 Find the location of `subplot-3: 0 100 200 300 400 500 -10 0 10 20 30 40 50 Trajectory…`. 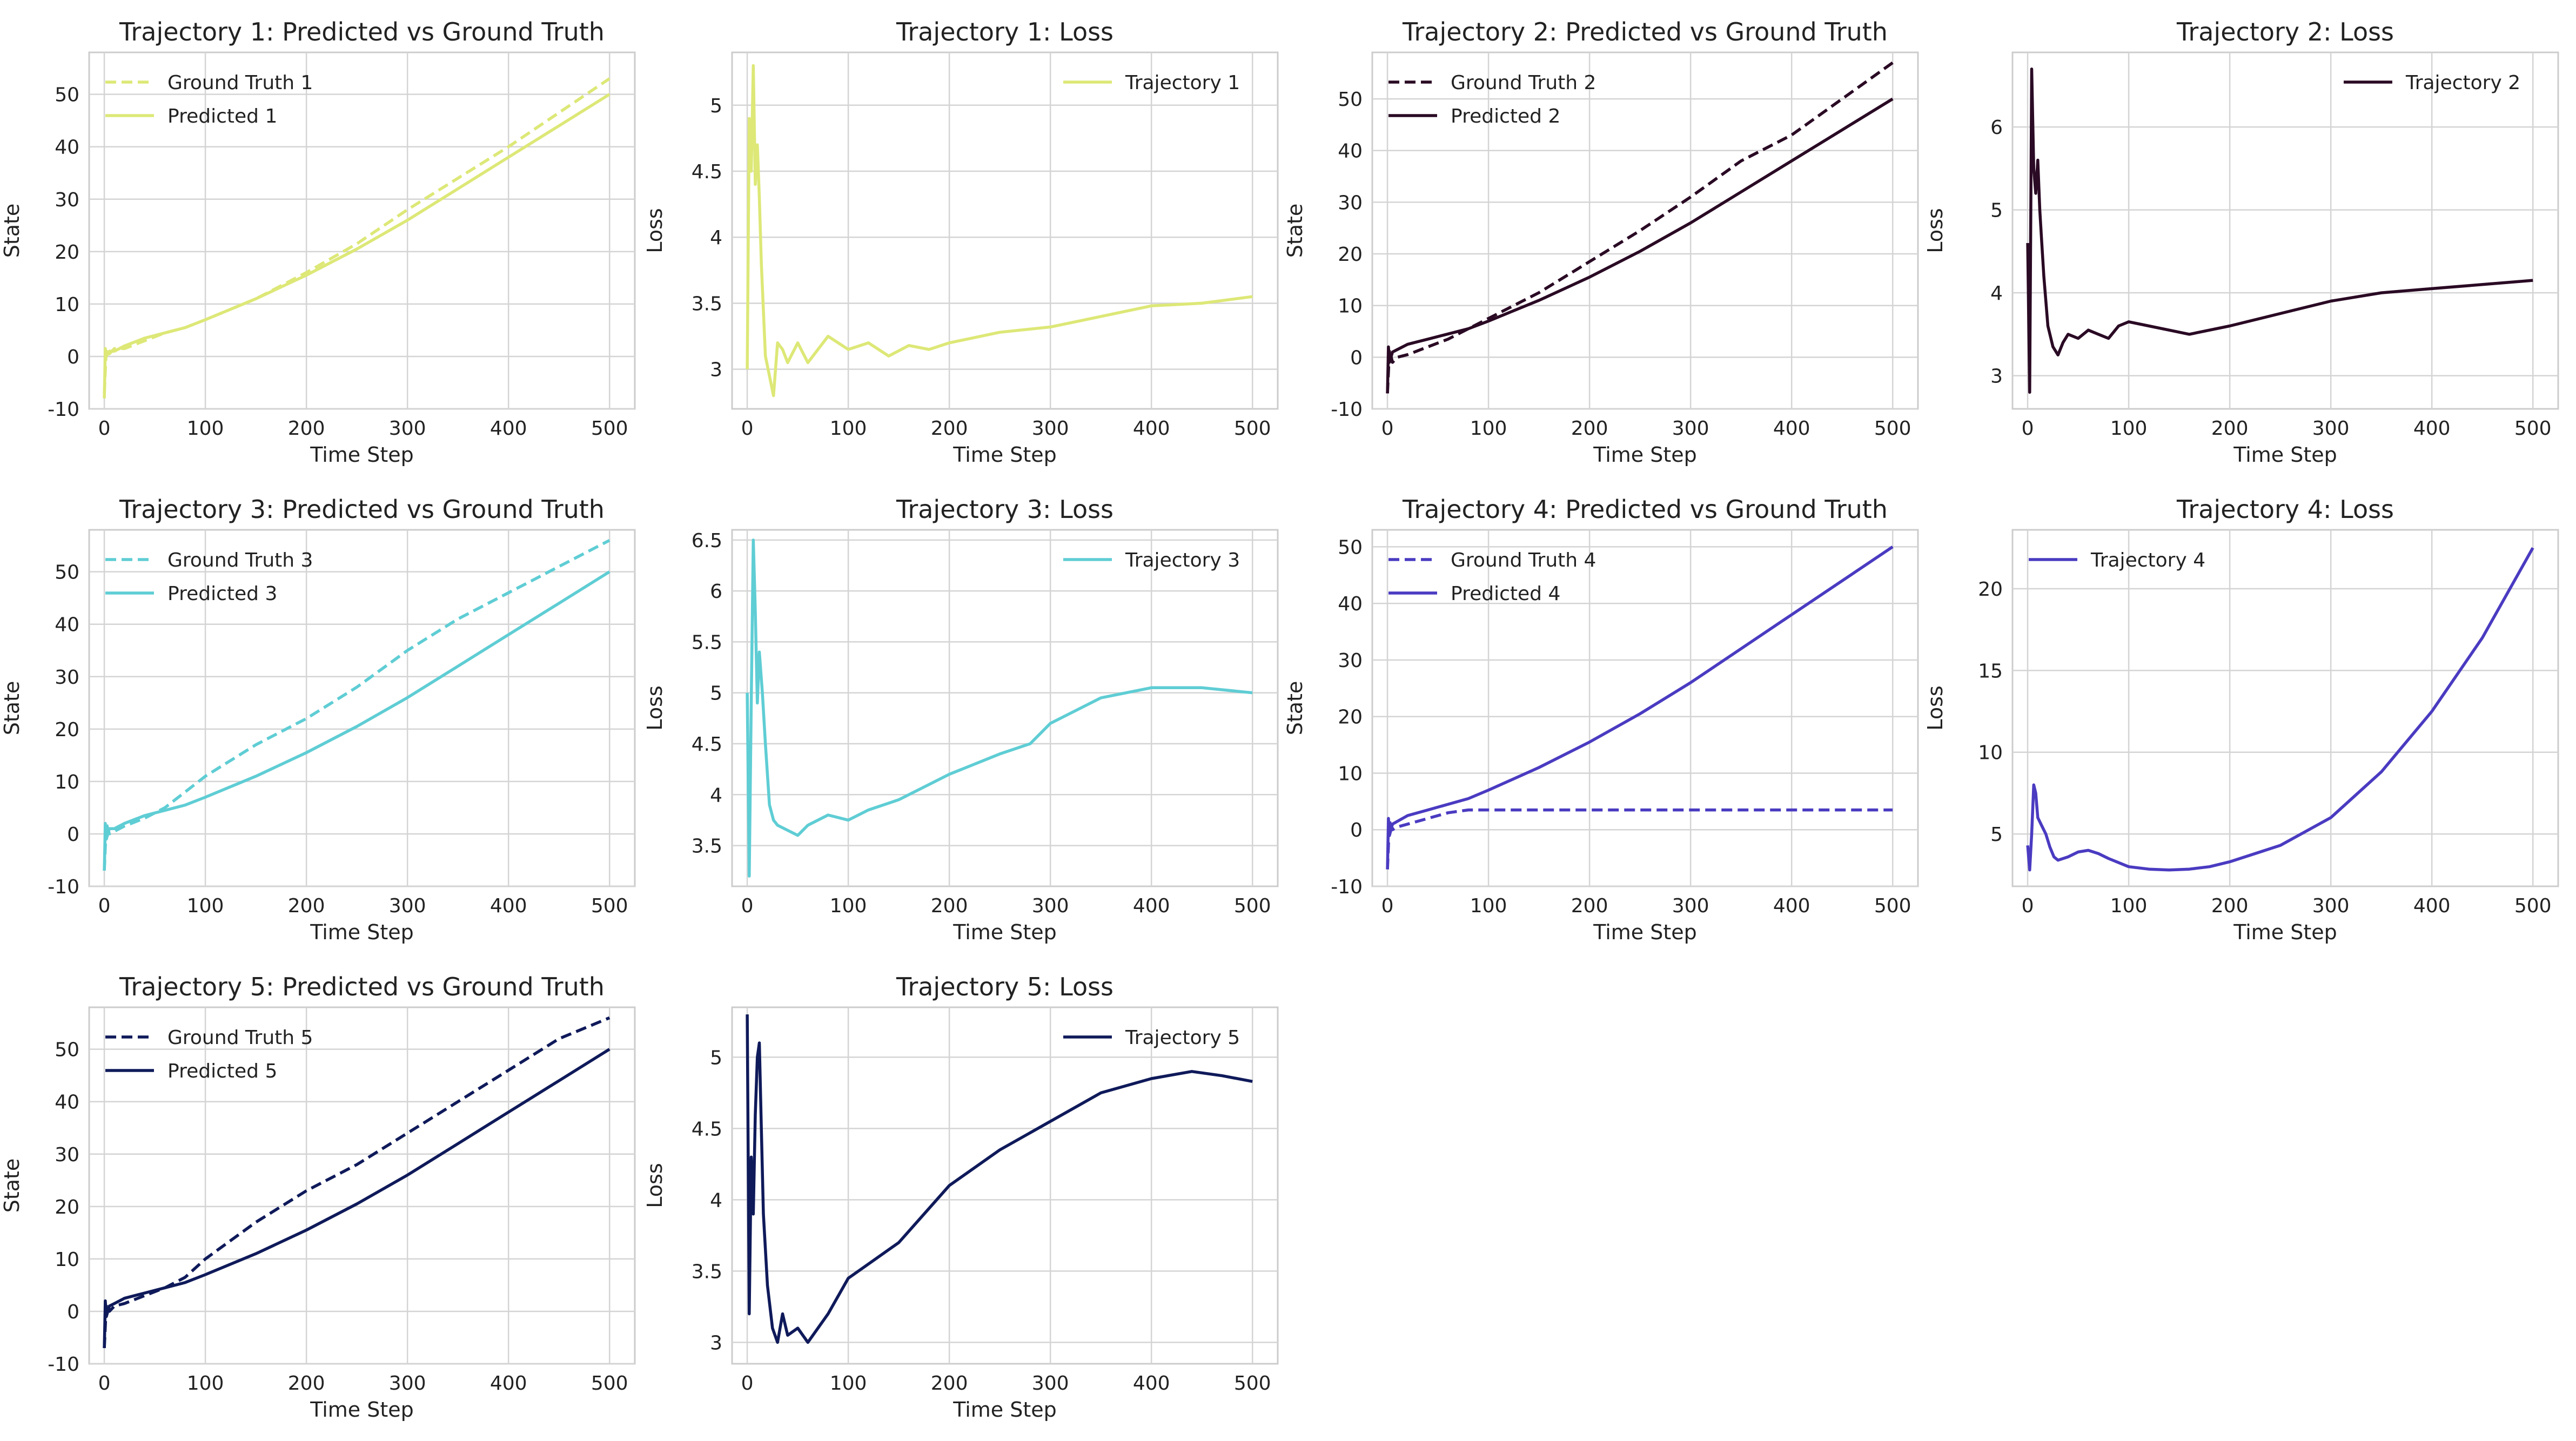

subplot-3: 0 100 200 300 400 500 -10 0 10 20 30 40 50 Trajectory… is located at coordinates (1601, 242).